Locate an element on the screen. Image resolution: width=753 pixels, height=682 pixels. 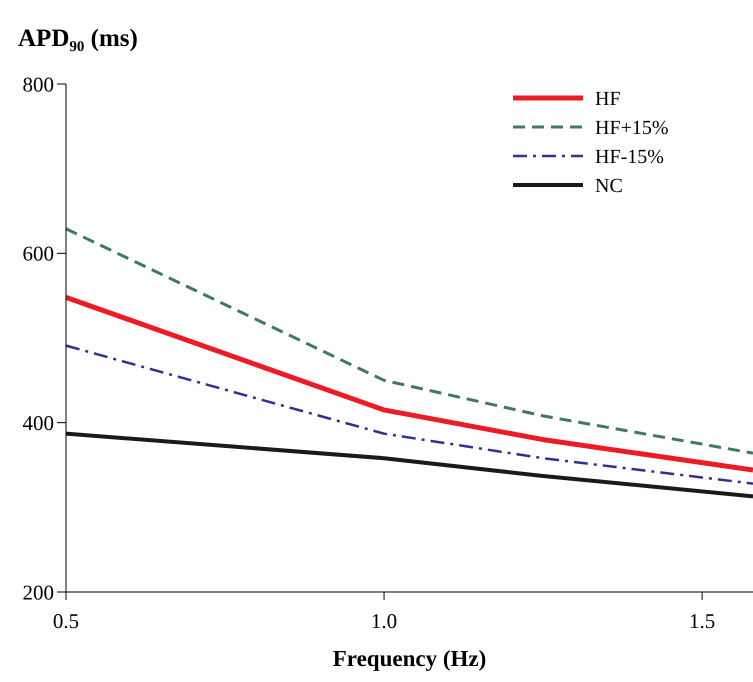
x-tick-label: 1.0 is located at coordinates (384, 621).